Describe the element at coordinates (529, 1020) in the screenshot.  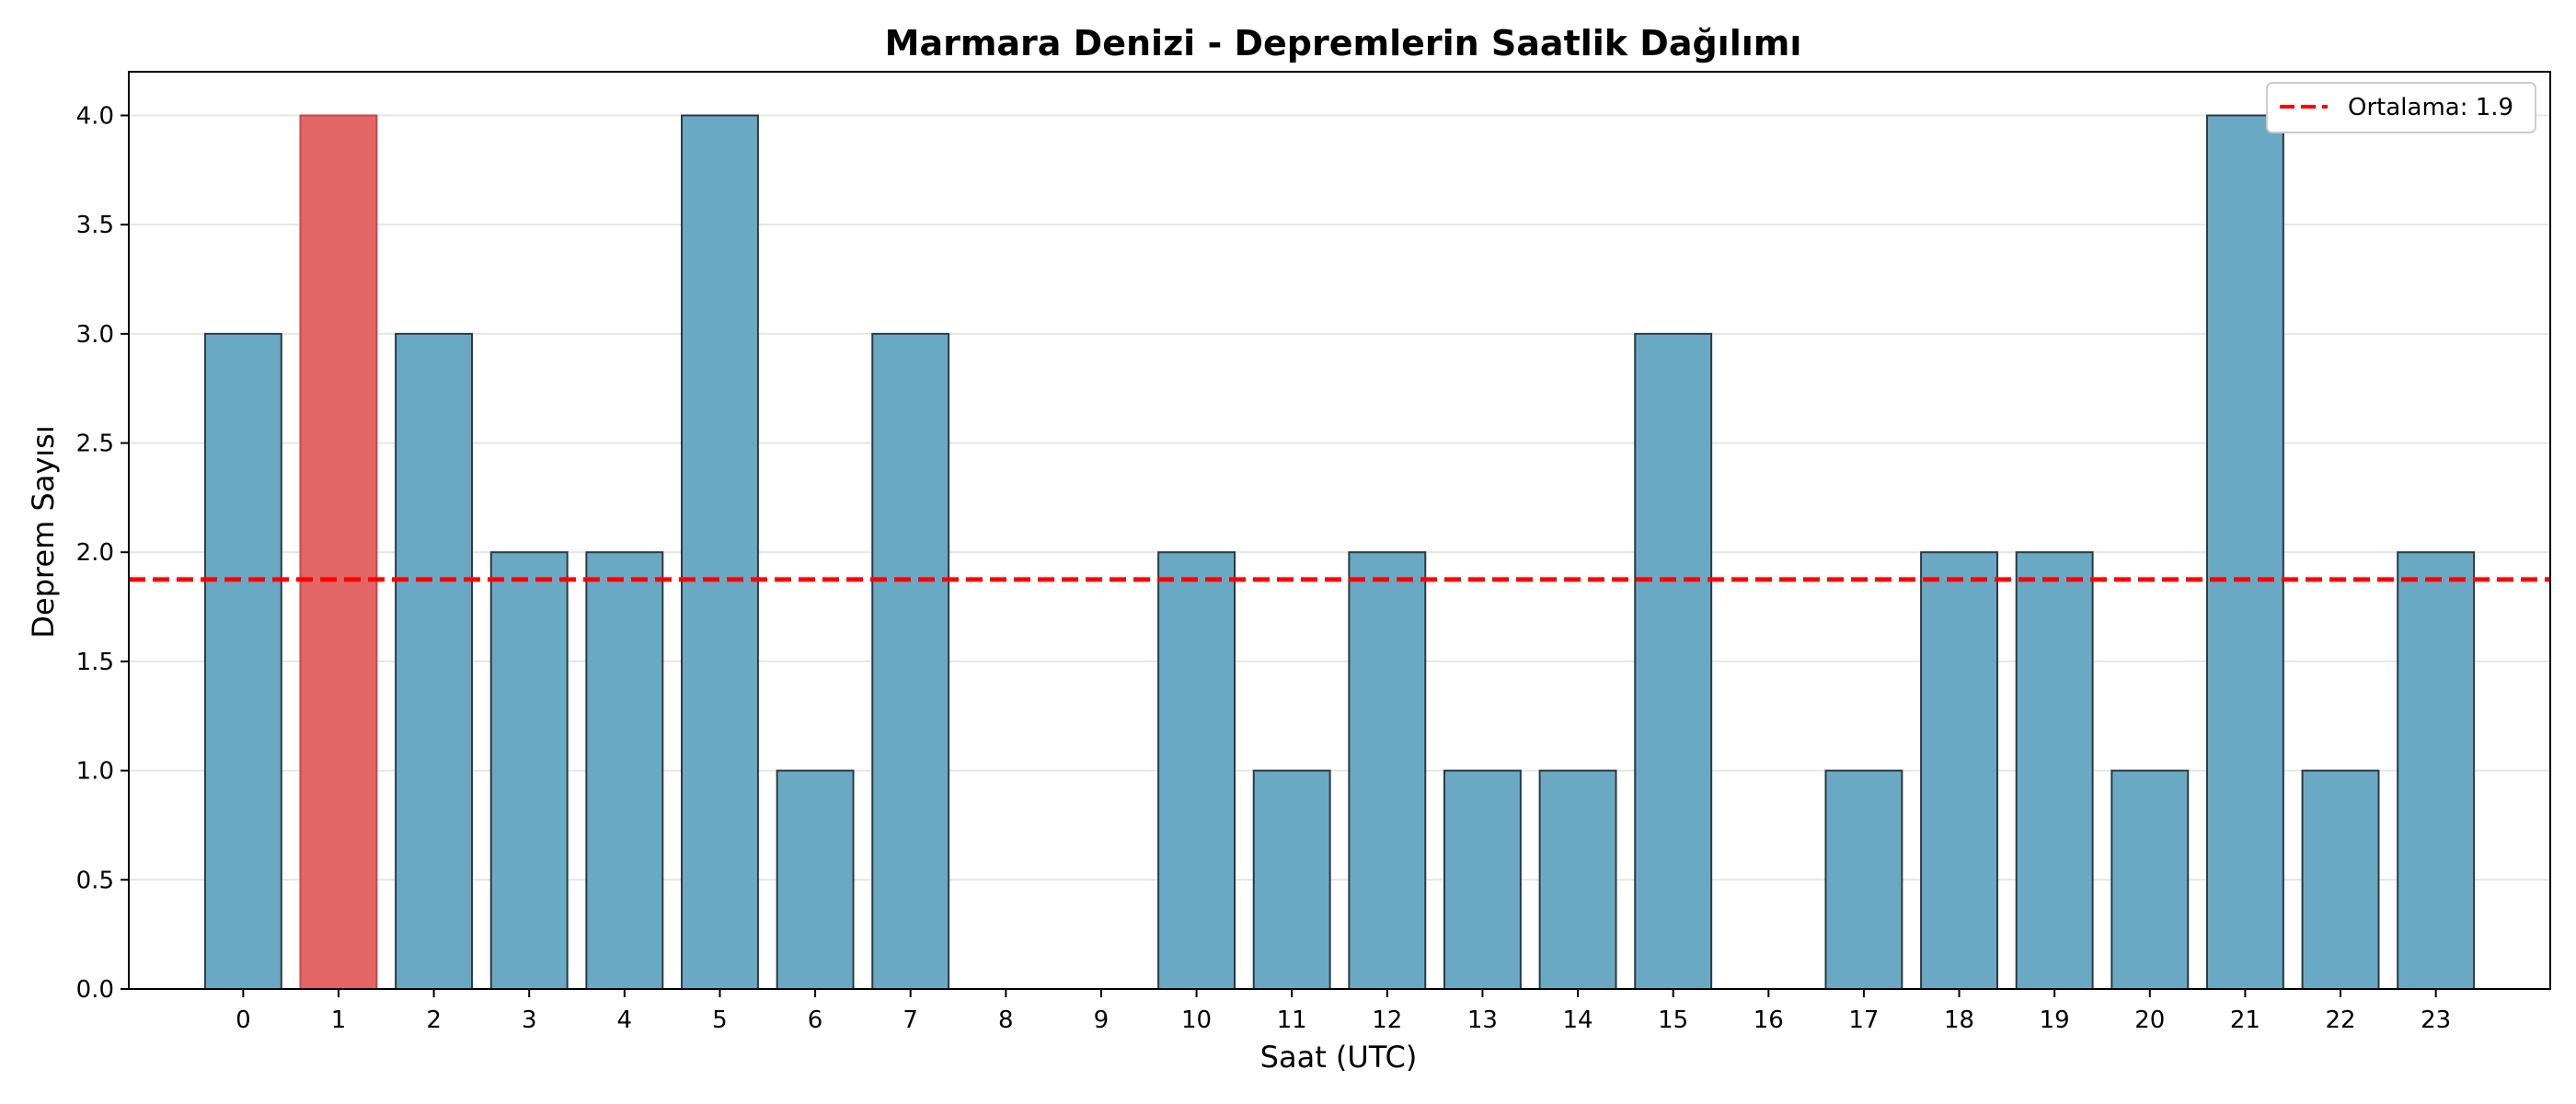
I see `x-tick-label: 3` at that location.